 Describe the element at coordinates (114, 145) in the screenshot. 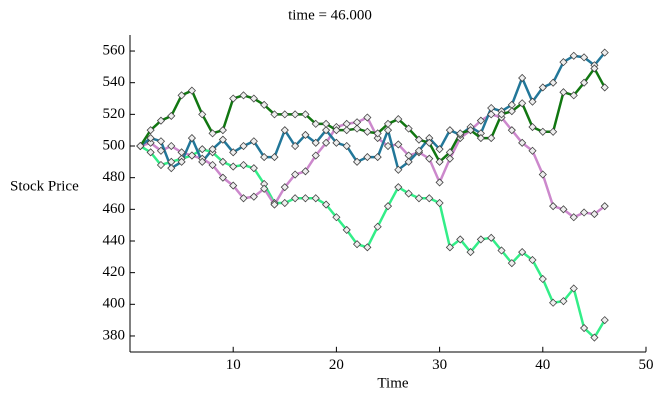

I see `y-tick-label: 500` at that location.